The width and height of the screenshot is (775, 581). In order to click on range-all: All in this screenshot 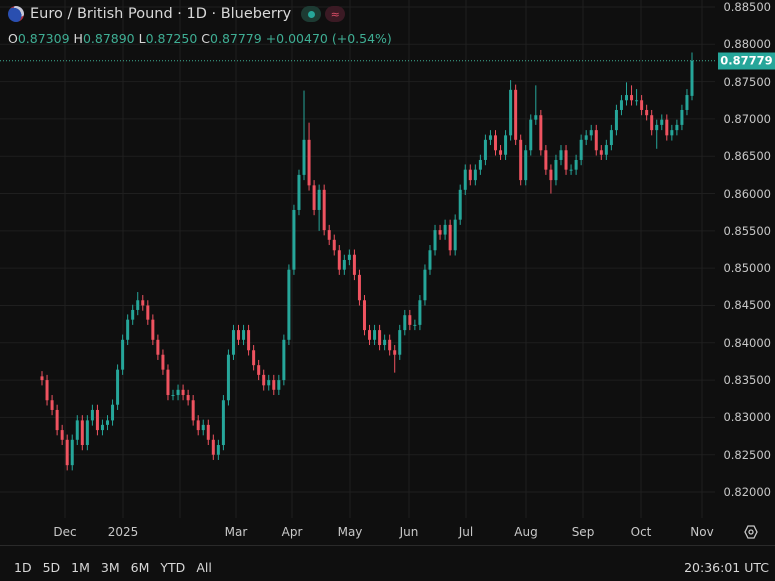, I will do `click(204, 567)`.